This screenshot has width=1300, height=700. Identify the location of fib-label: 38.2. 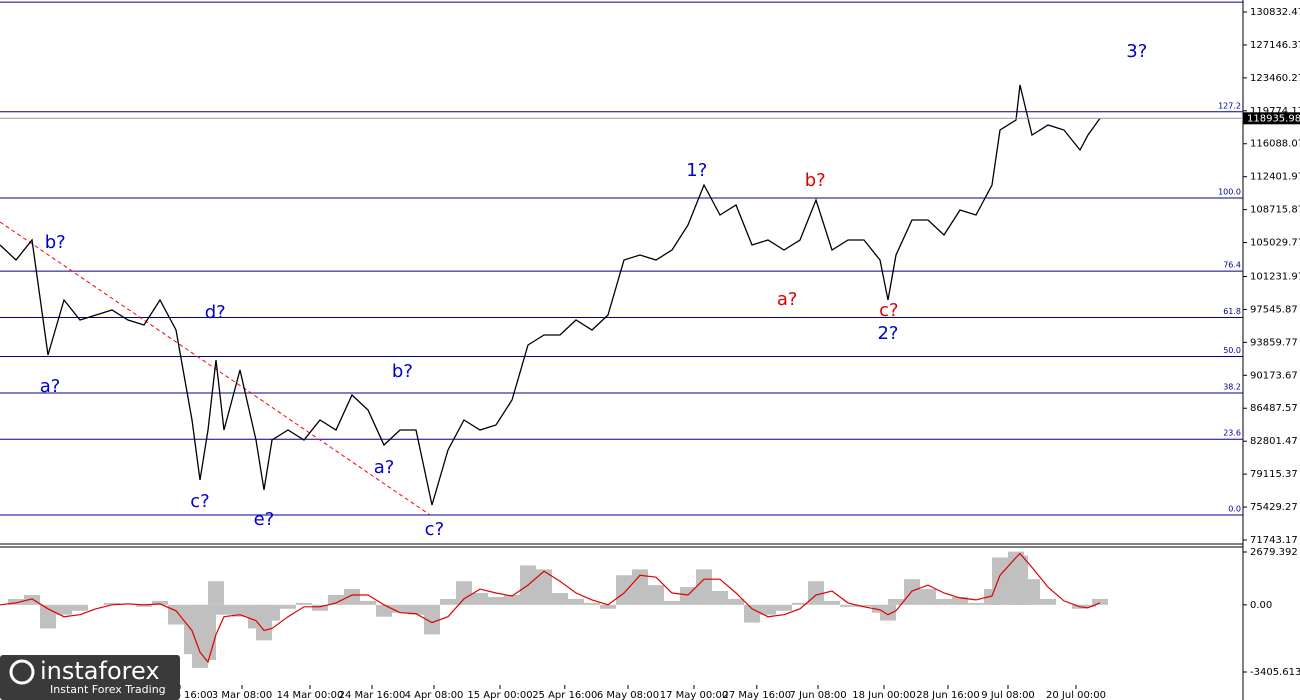
(1232, 387).